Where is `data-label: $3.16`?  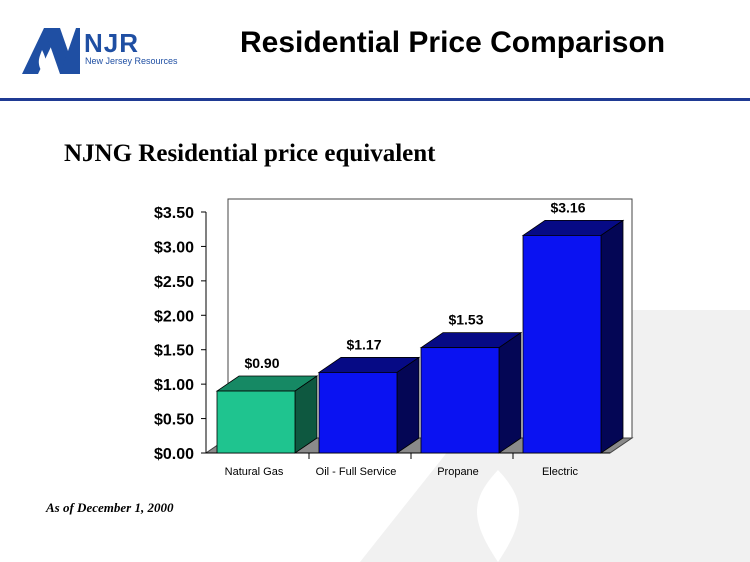
data-label: $3.16 is located at coordinates (567, 207).